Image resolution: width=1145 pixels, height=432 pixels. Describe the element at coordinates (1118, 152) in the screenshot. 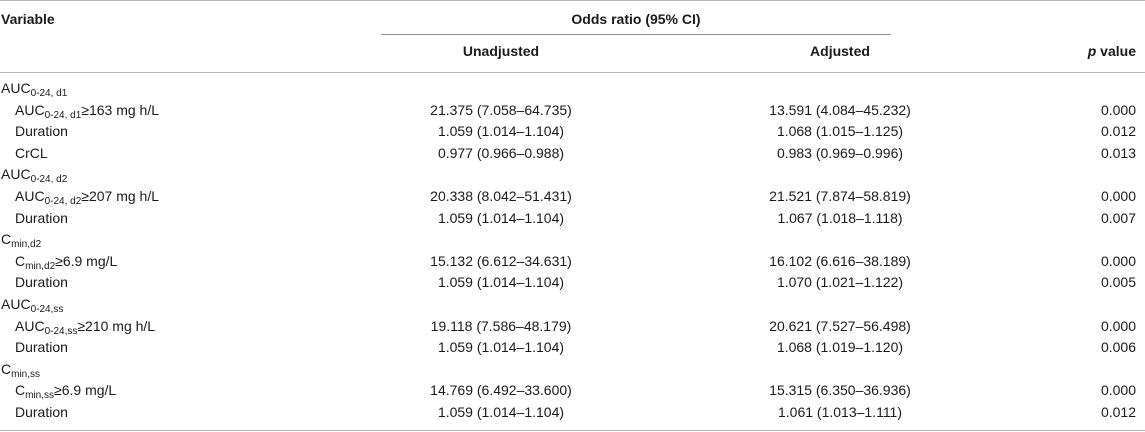

I see `p-value-cell: 0.013` at that location.